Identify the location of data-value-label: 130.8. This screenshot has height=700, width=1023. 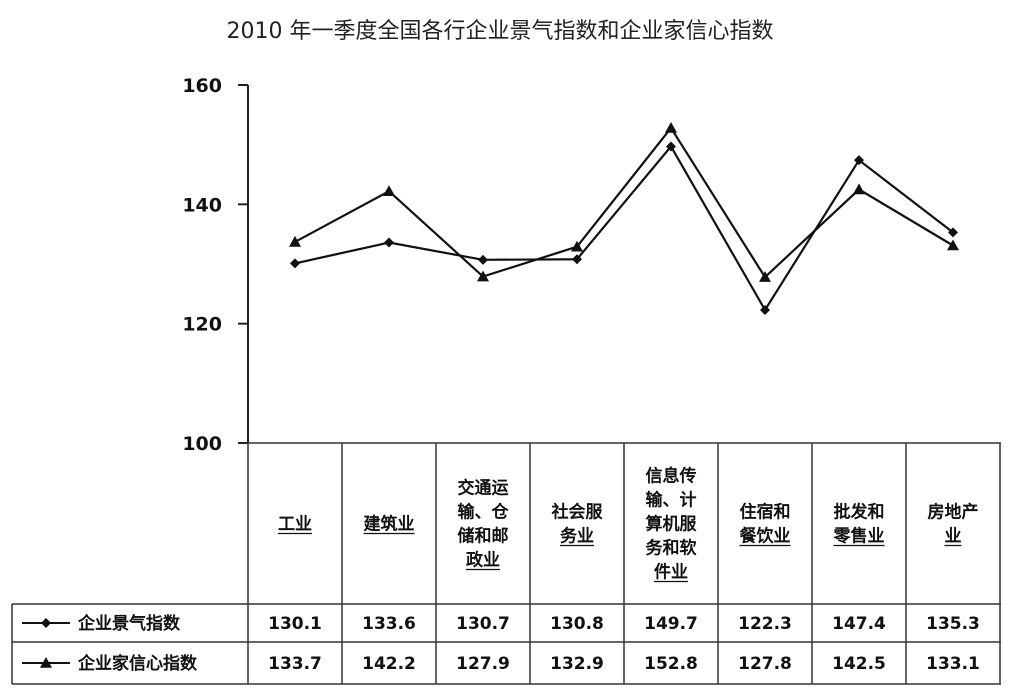
(577, 624).